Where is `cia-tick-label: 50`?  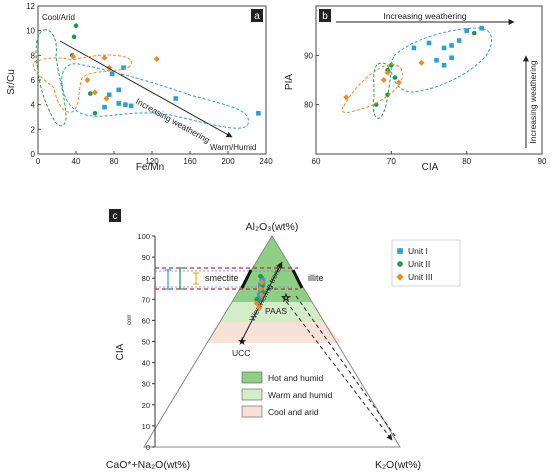 cia-tick-label: 50 is located at coordinates (146, 342).